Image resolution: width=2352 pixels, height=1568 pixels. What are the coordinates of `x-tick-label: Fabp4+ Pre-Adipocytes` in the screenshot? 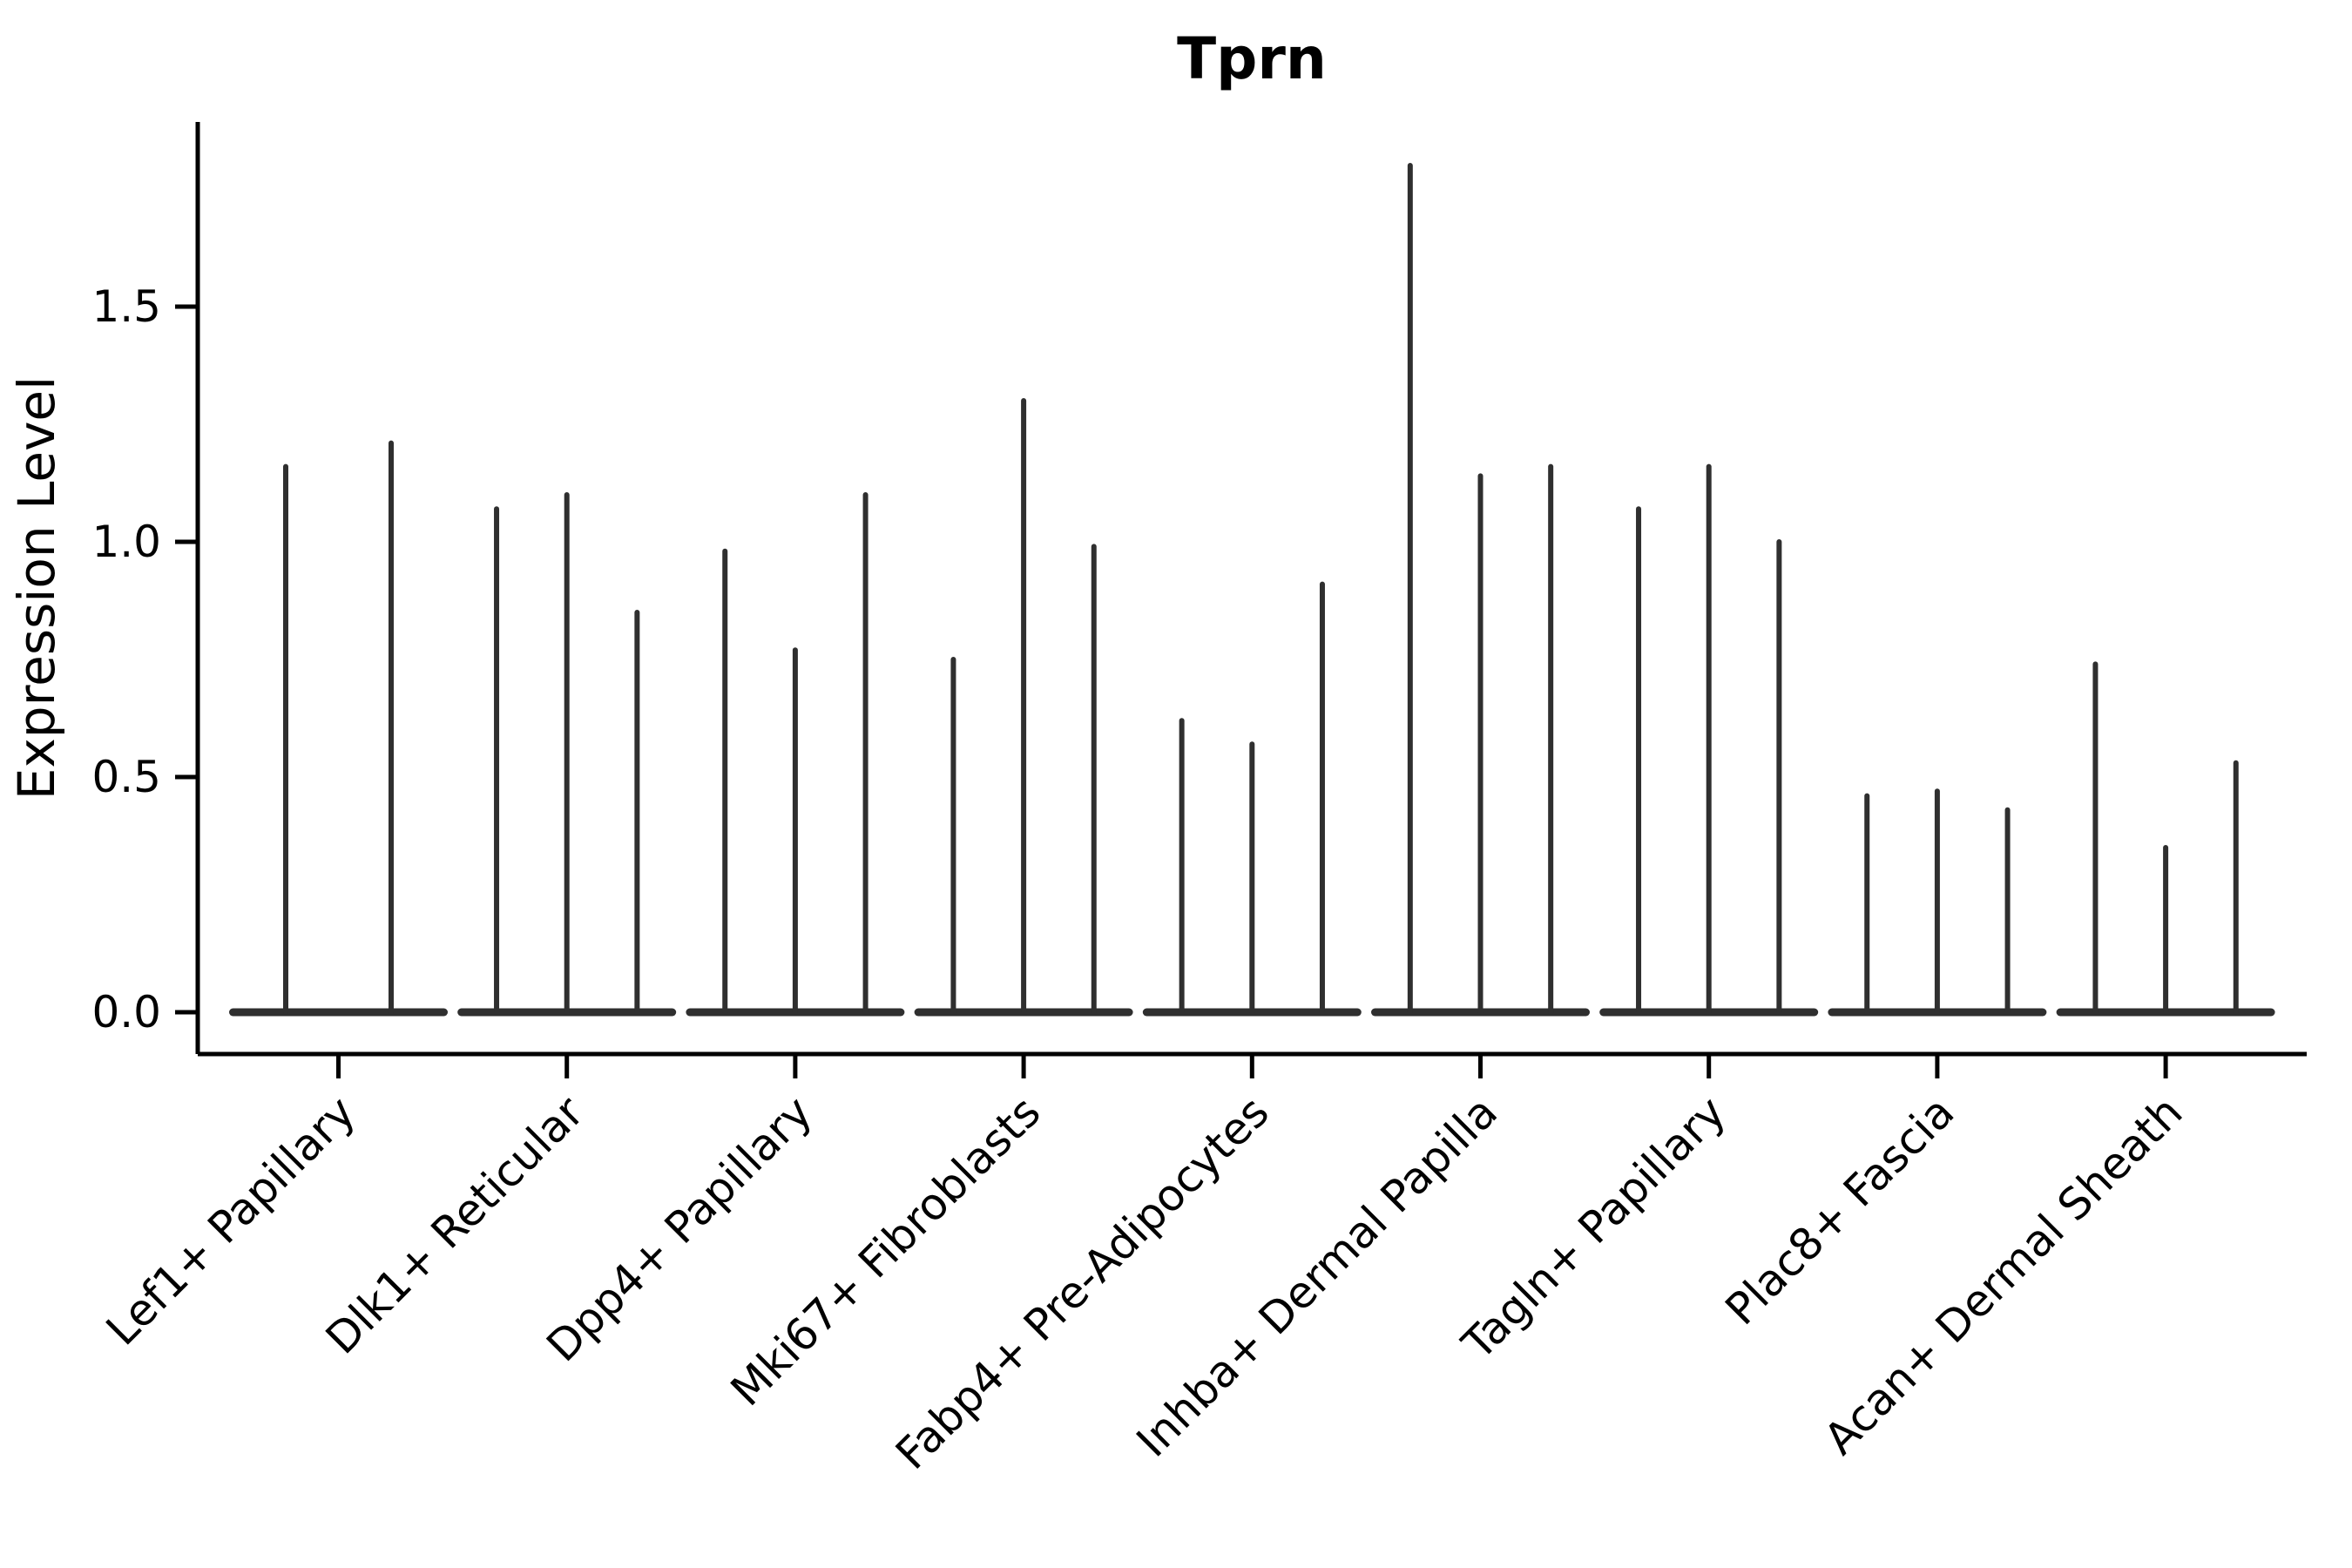 It's located at (1083, 1282).